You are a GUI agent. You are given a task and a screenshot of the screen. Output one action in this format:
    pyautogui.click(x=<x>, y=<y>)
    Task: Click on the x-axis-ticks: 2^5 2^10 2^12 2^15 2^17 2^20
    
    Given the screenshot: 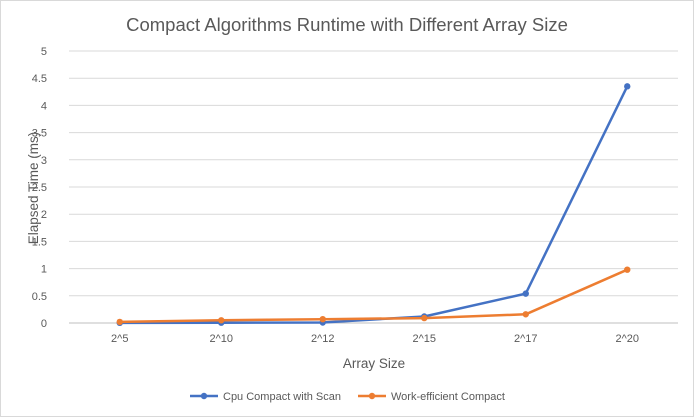 What is the action you would take?
    pyautogui.click(x=375, y=339)
    